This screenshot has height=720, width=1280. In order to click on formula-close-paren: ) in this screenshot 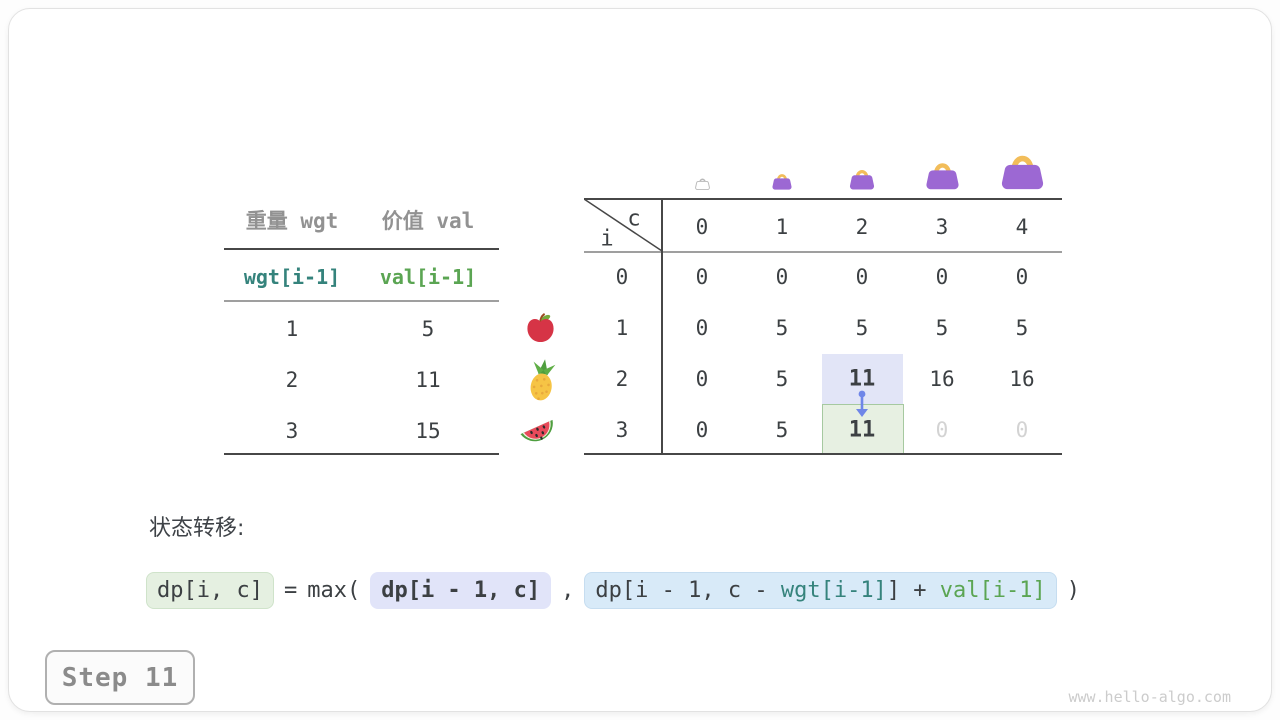, I will do `click(1073, 590)`.